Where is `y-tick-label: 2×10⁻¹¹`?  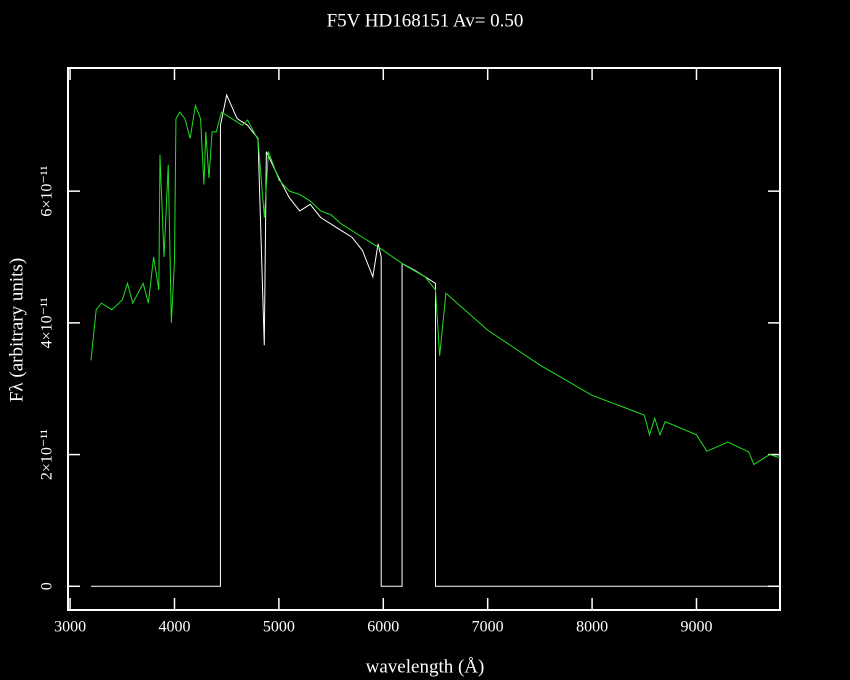
y-tick-label: 2×10⁻¹¹ is located at coordinates (47, 454).